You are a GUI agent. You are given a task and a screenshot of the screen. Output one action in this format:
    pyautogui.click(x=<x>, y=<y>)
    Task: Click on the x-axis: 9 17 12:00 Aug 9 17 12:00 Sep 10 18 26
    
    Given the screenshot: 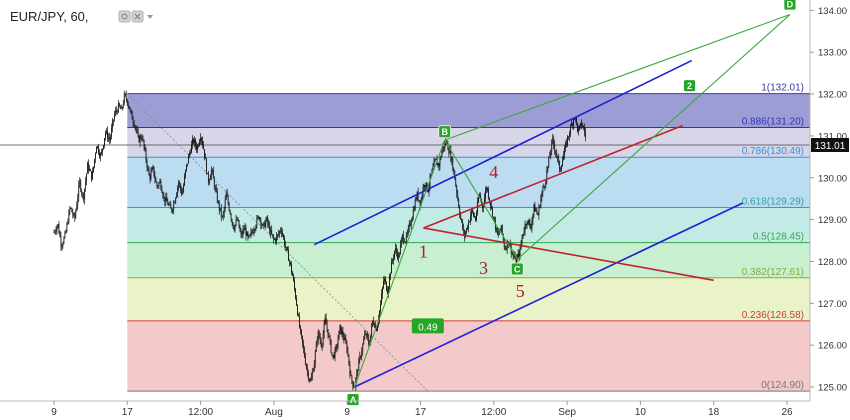 What is the action you would take?
    pyautogui.click(x=422, y=409)
    